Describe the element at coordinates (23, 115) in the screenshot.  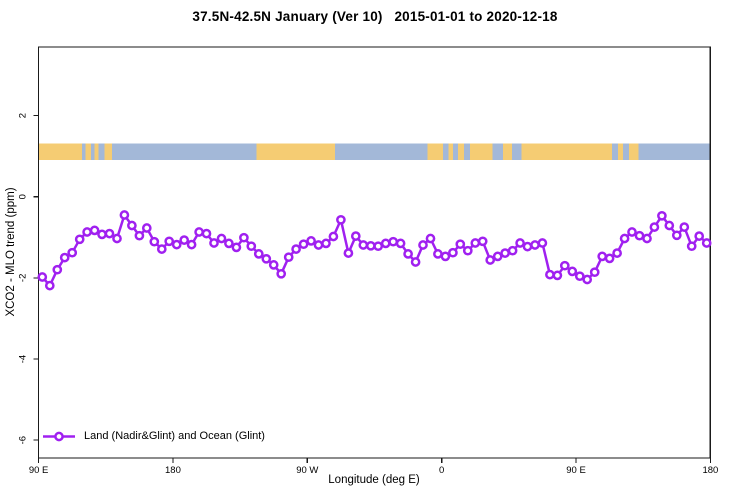
I see `y-tick-label: 2` at that location.